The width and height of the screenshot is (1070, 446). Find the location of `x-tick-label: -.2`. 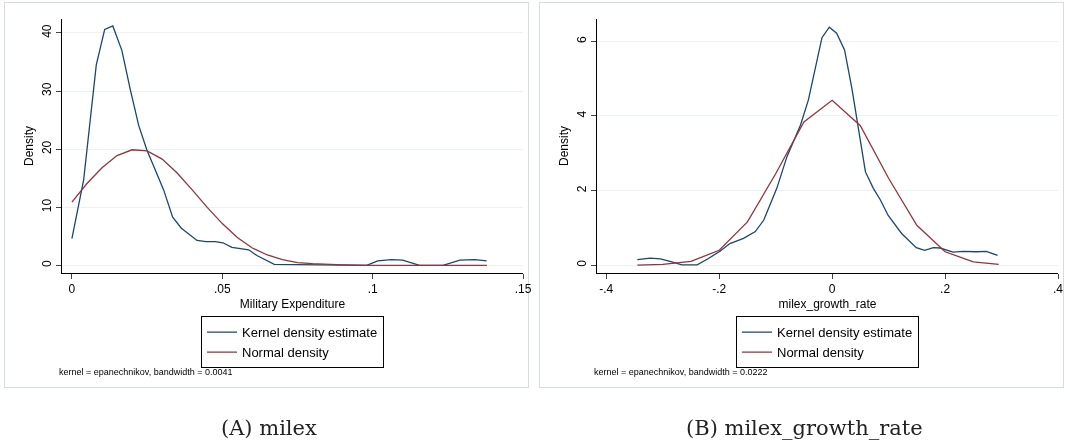

x-tick-label: -.2 is located at coordinates (719, 289).